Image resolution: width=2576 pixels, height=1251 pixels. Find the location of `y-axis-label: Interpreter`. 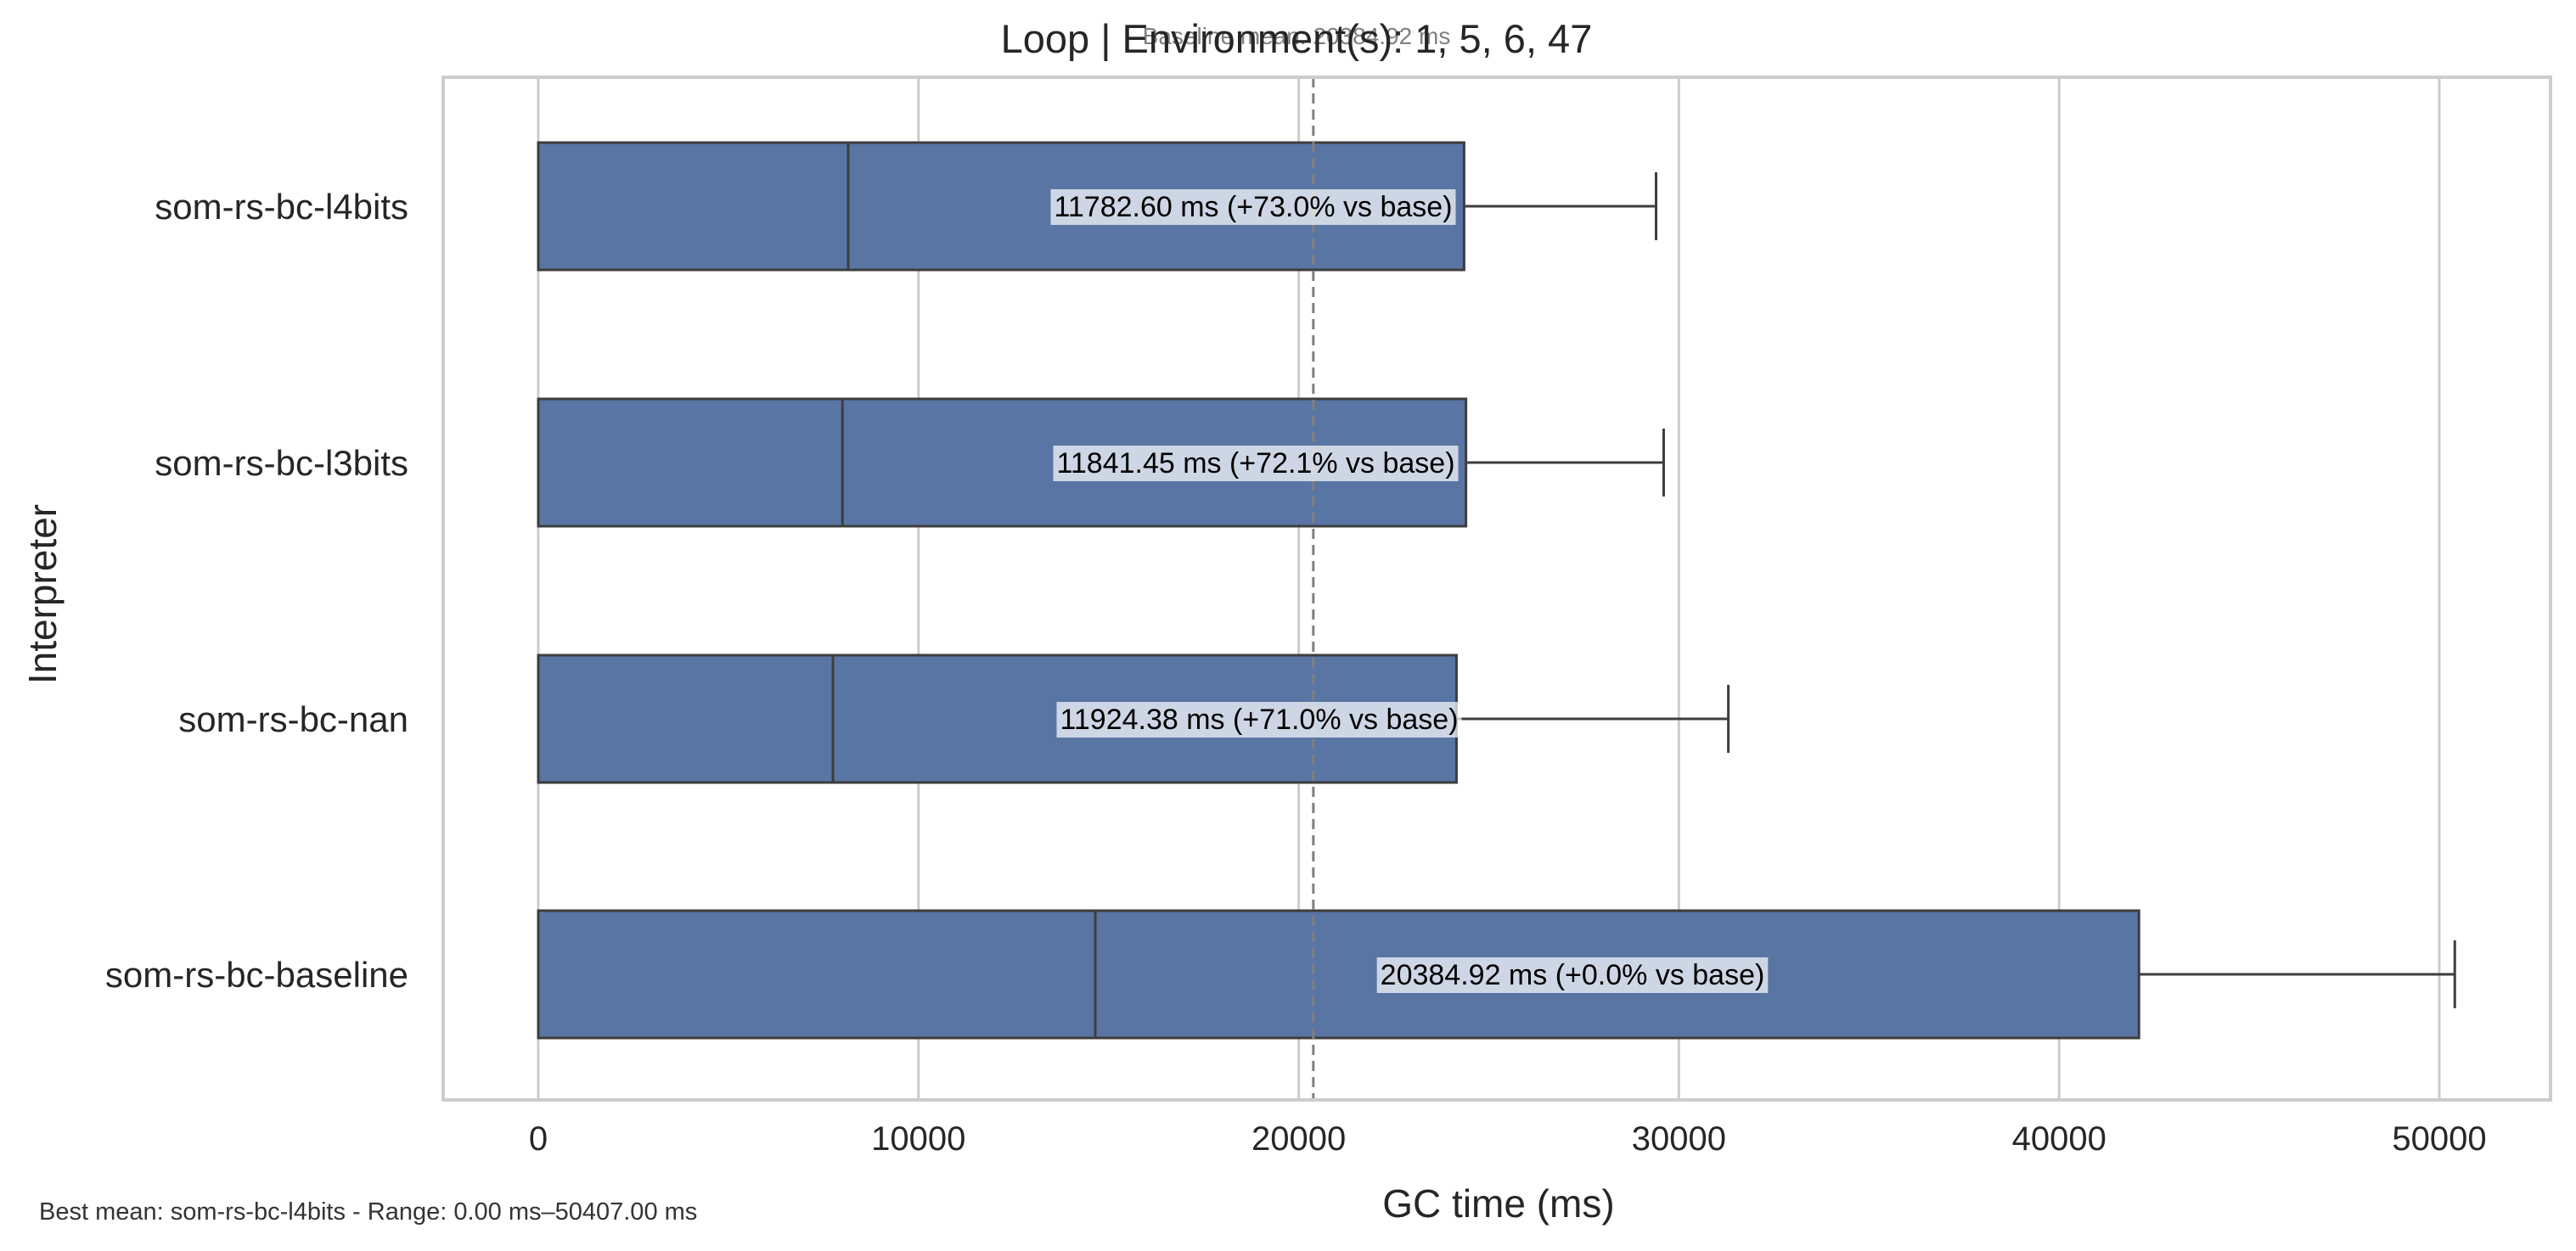

y-axis-label: Interpreter is located at coordinates (42, 594).